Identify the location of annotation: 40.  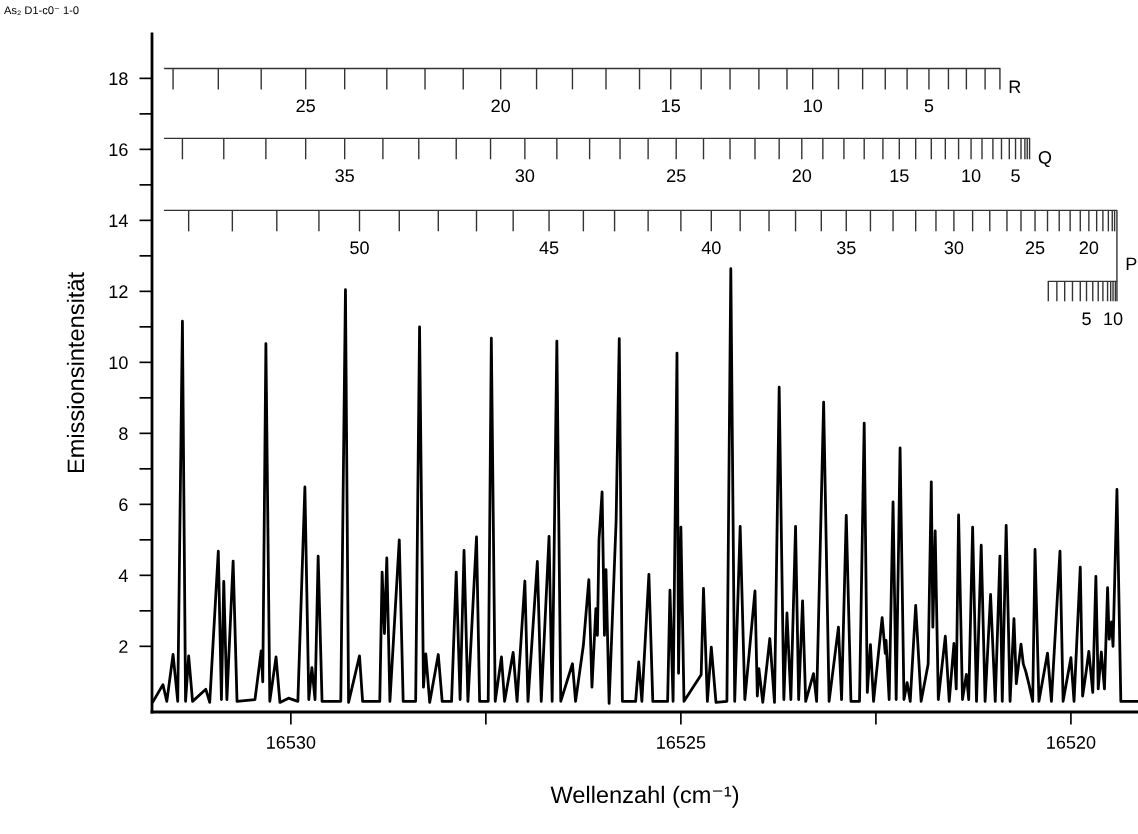
(711, 248).